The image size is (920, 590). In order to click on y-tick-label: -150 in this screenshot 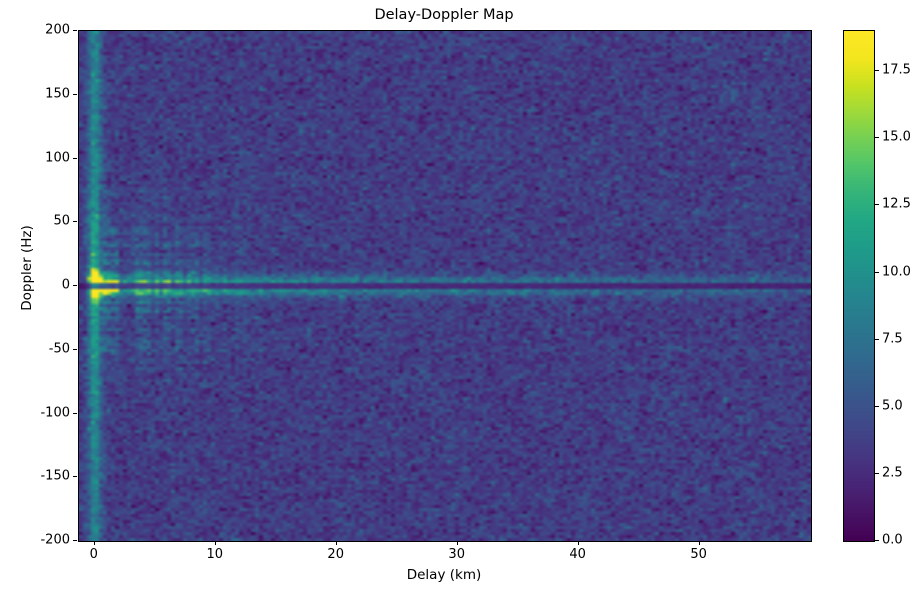, I will do `click(55, 476)`.